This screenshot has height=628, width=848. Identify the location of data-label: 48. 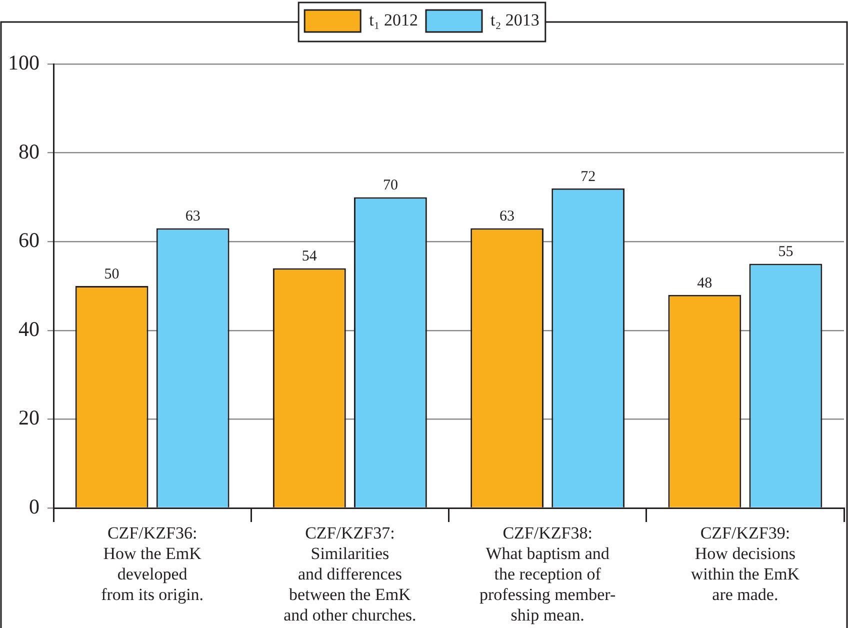
(704, 283).